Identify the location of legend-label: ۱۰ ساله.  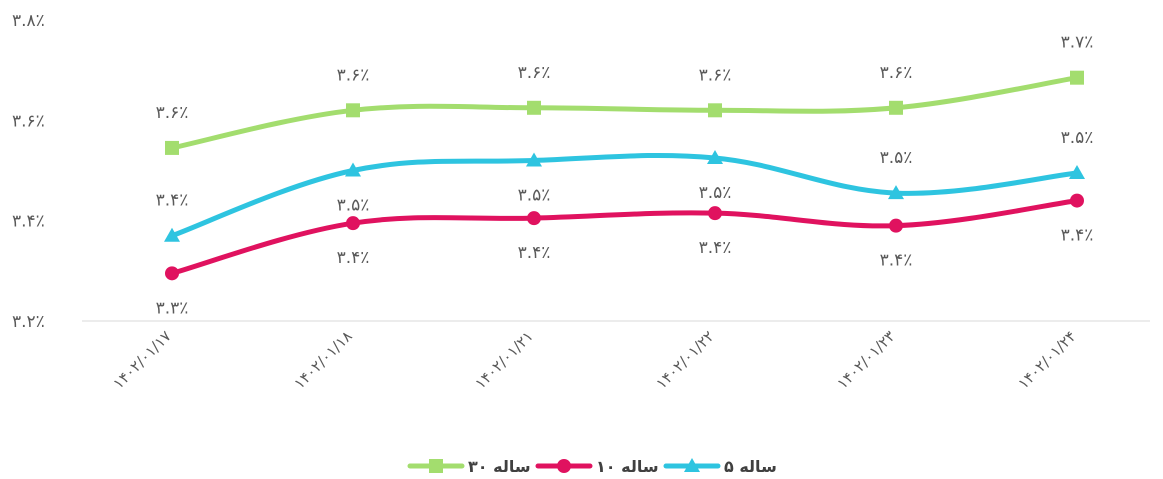
(627, 466).